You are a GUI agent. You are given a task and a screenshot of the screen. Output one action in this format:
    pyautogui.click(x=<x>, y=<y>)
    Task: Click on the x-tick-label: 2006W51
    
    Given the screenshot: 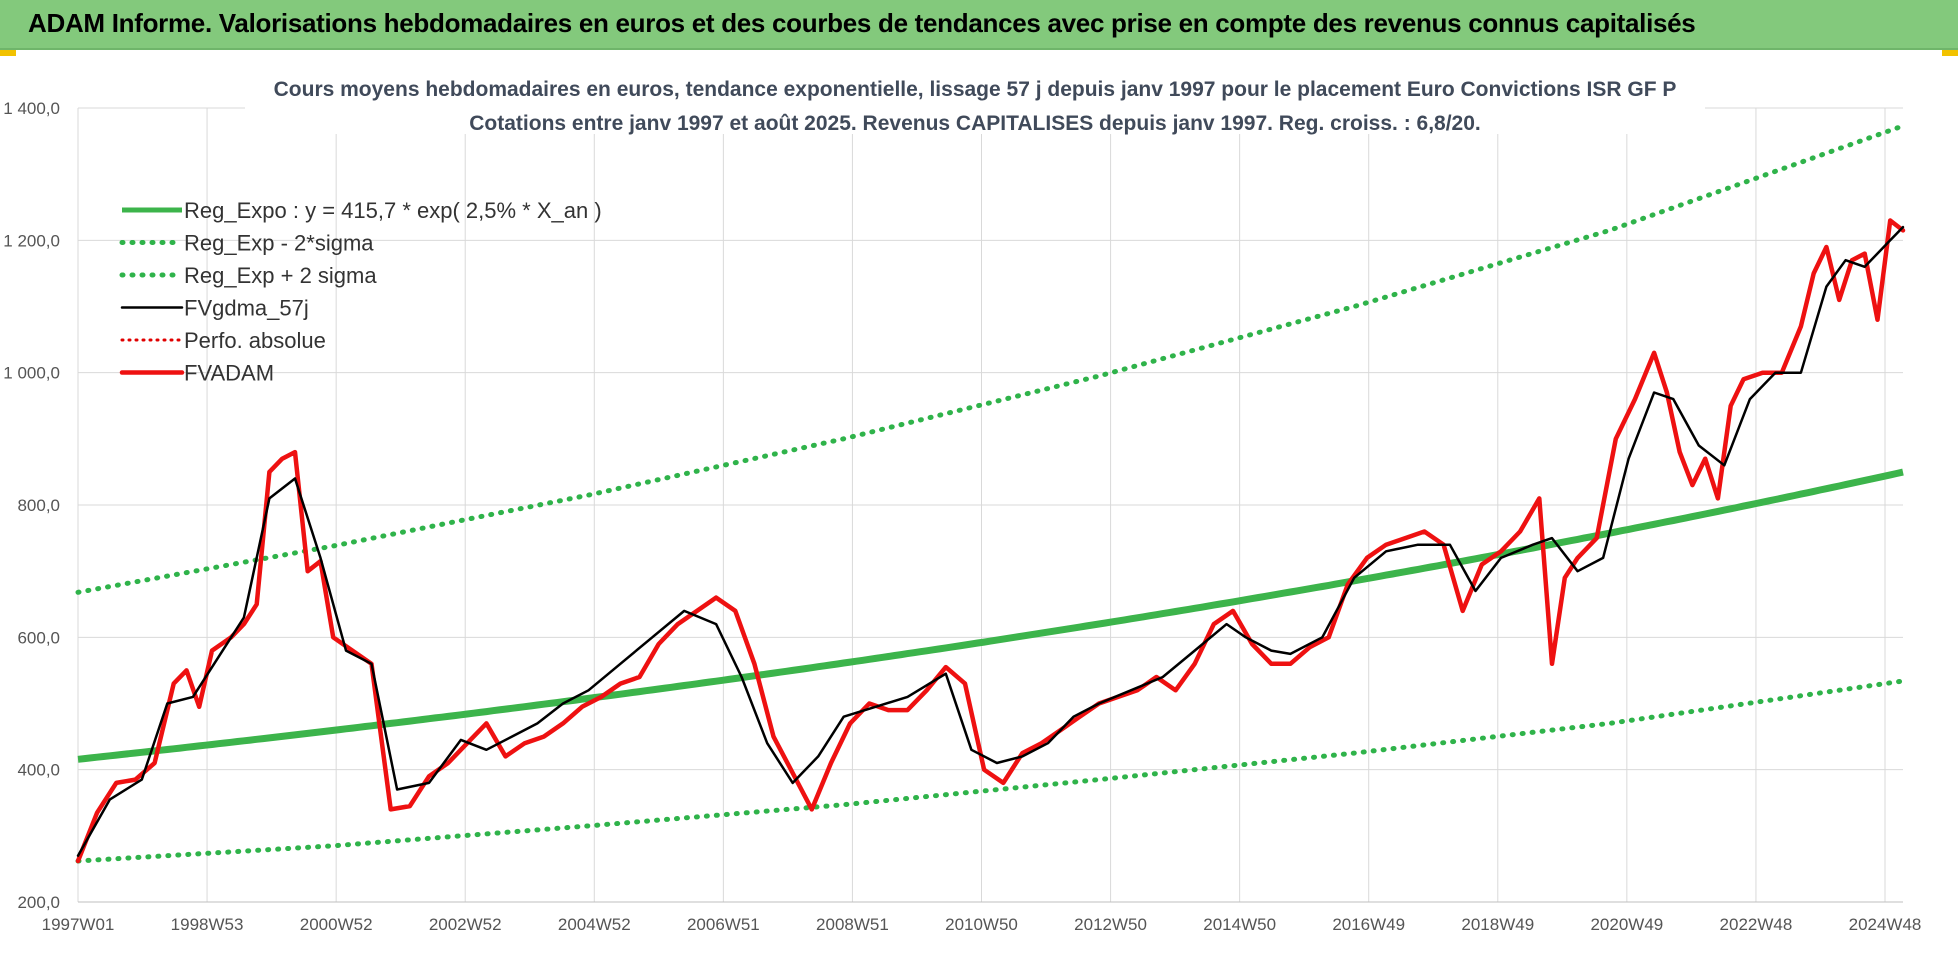 What is the action you would take?
    pyautogui.click(x=723, y=924)
    